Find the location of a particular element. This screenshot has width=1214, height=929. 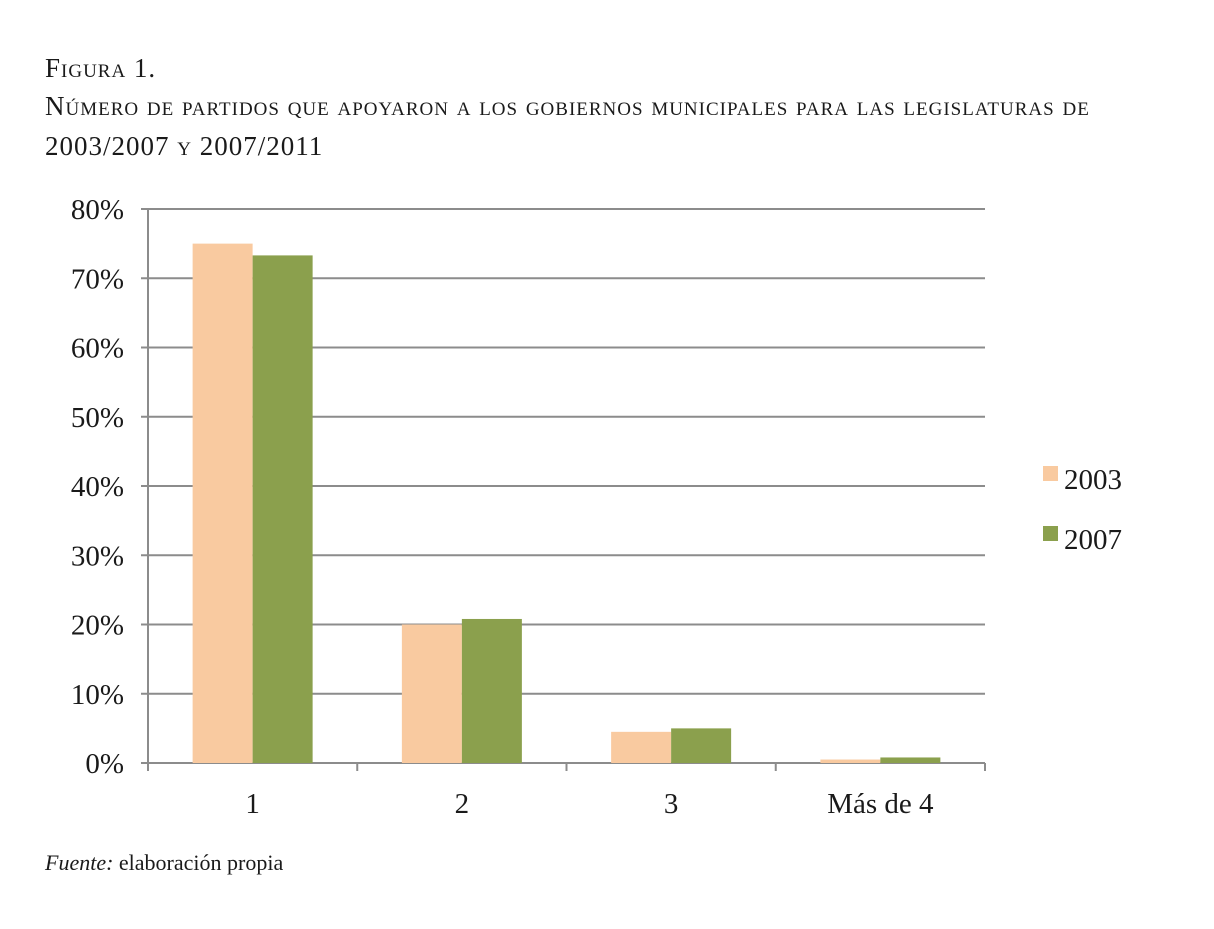

source-text: elaboración propia is located at coordinates (198, 862).